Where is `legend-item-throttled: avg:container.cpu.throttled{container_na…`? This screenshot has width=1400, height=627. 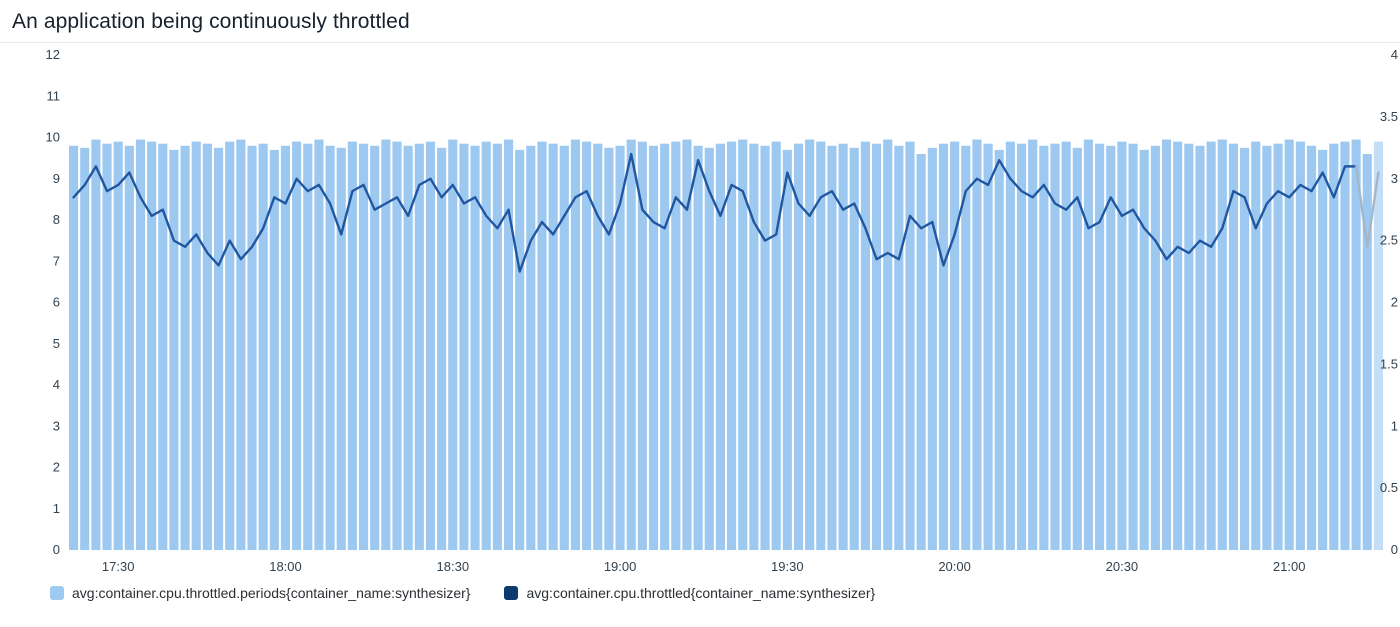
legend-item-throttled: avg:container.cpu.throttled{container_na… is located at coordinates (689, 593).